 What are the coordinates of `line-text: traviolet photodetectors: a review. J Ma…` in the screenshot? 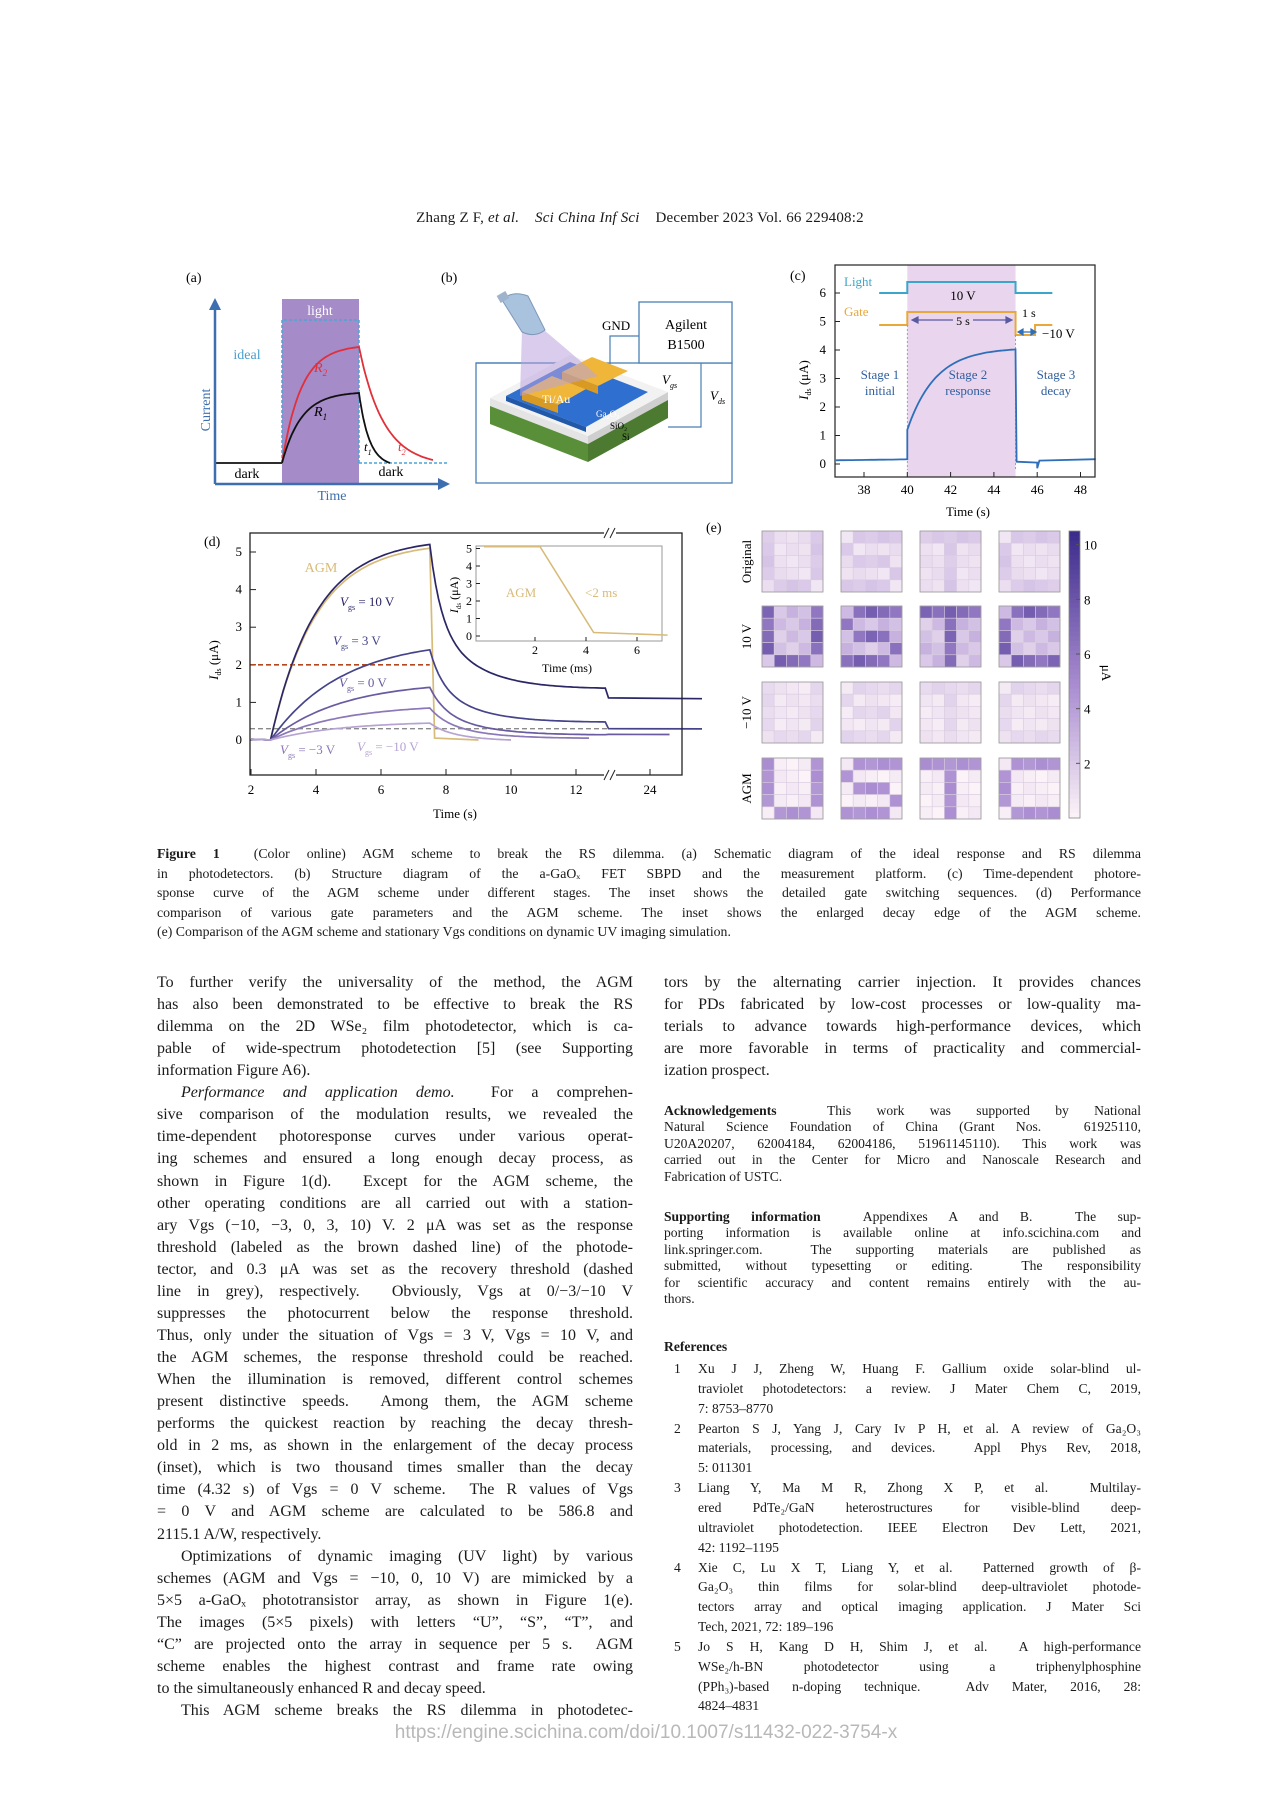 It's located at (919, 1388).